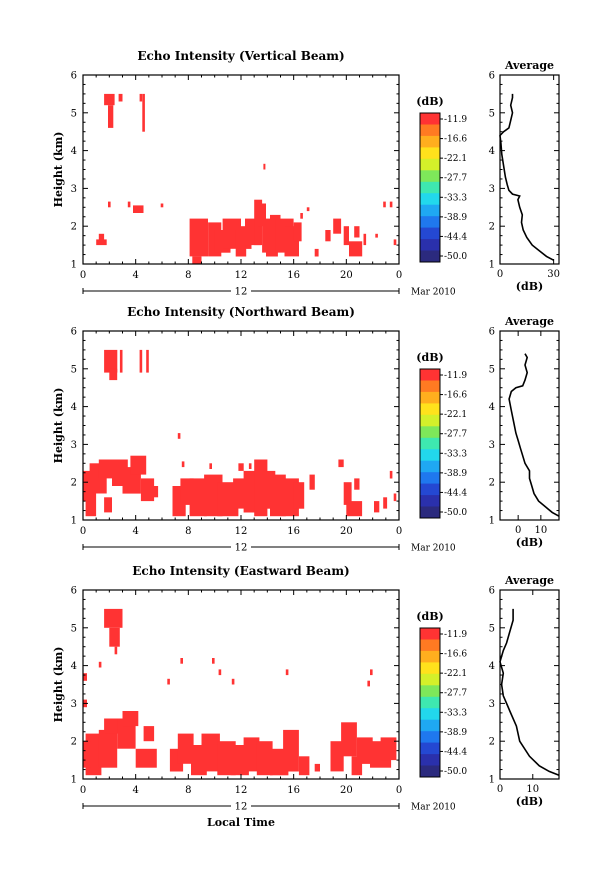 Image resolution: width=611 pixels, height=875 pixels. I want to click on colorbar-level: -33.3, so click(455, 198).